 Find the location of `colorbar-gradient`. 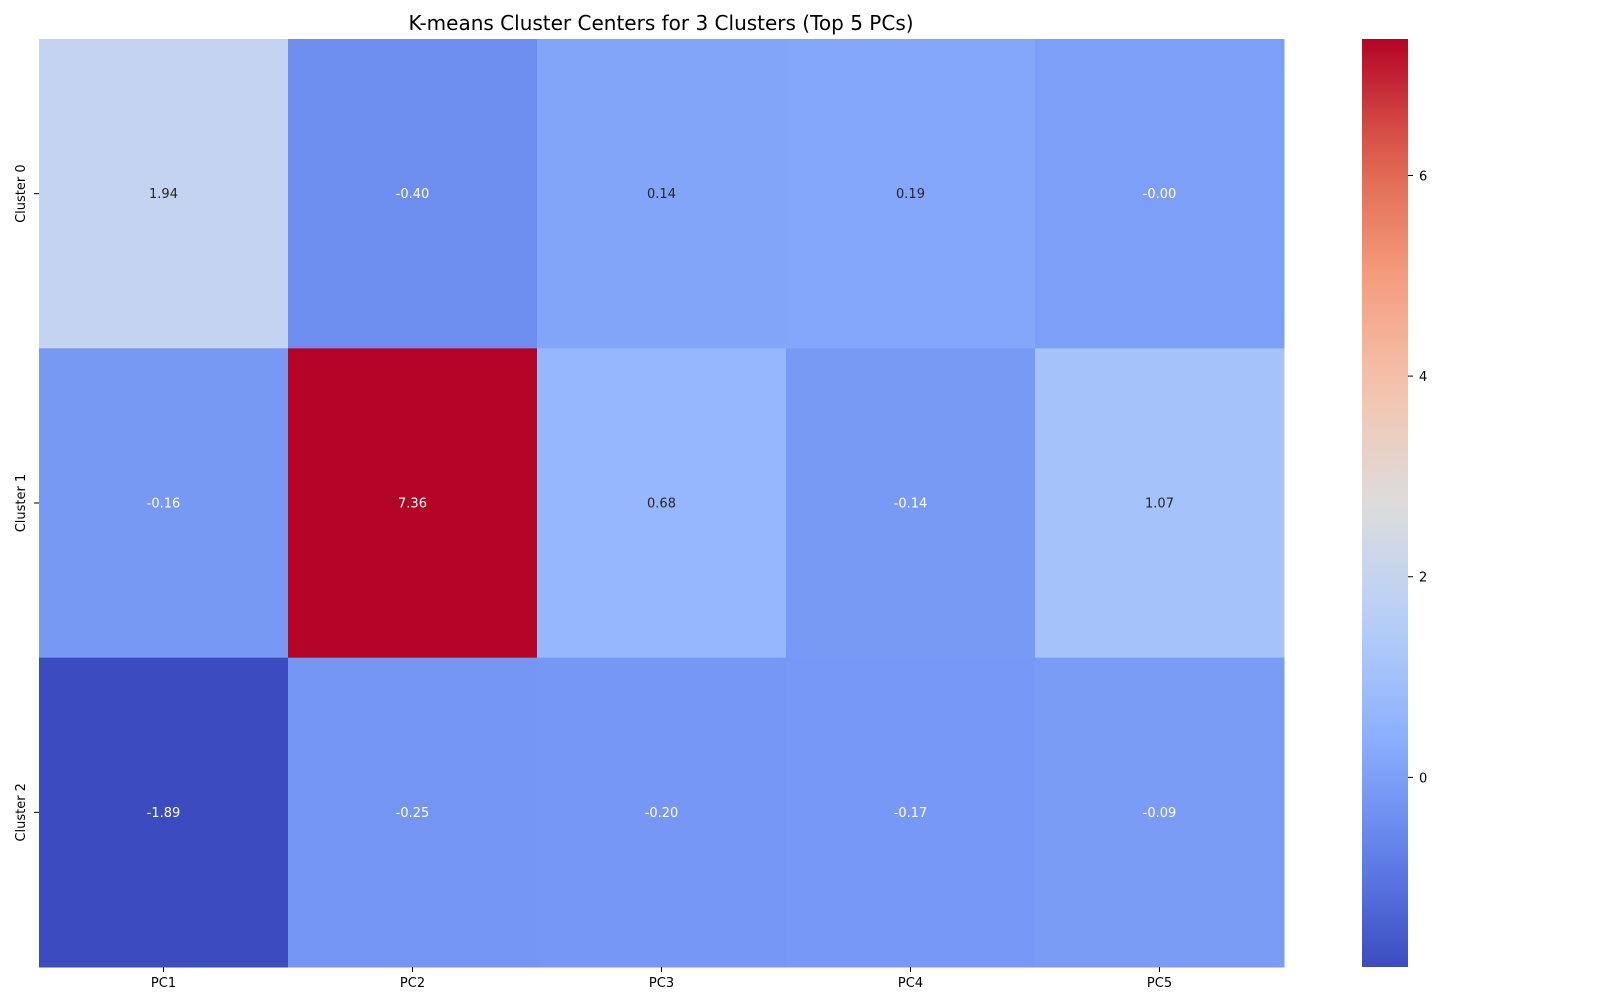

colorbar-gradient is located at coordinates (1385, 503).